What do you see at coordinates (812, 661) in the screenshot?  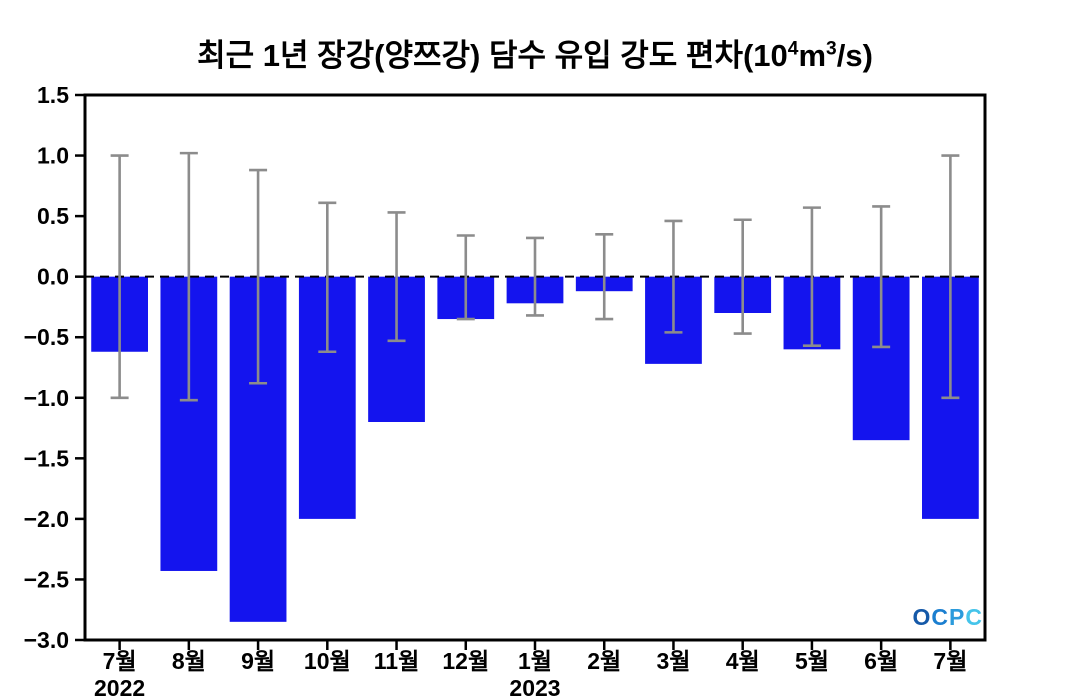 I see `x-tick-label-10: 5월` at bounding box center [812, 661].